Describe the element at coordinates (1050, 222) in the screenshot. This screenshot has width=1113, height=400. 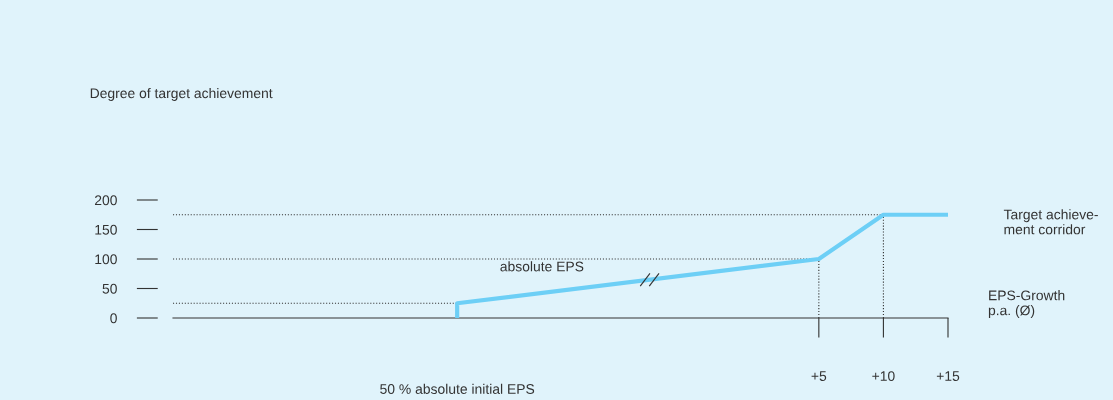
I see `text: Target achieve- ment corridor` at that location.